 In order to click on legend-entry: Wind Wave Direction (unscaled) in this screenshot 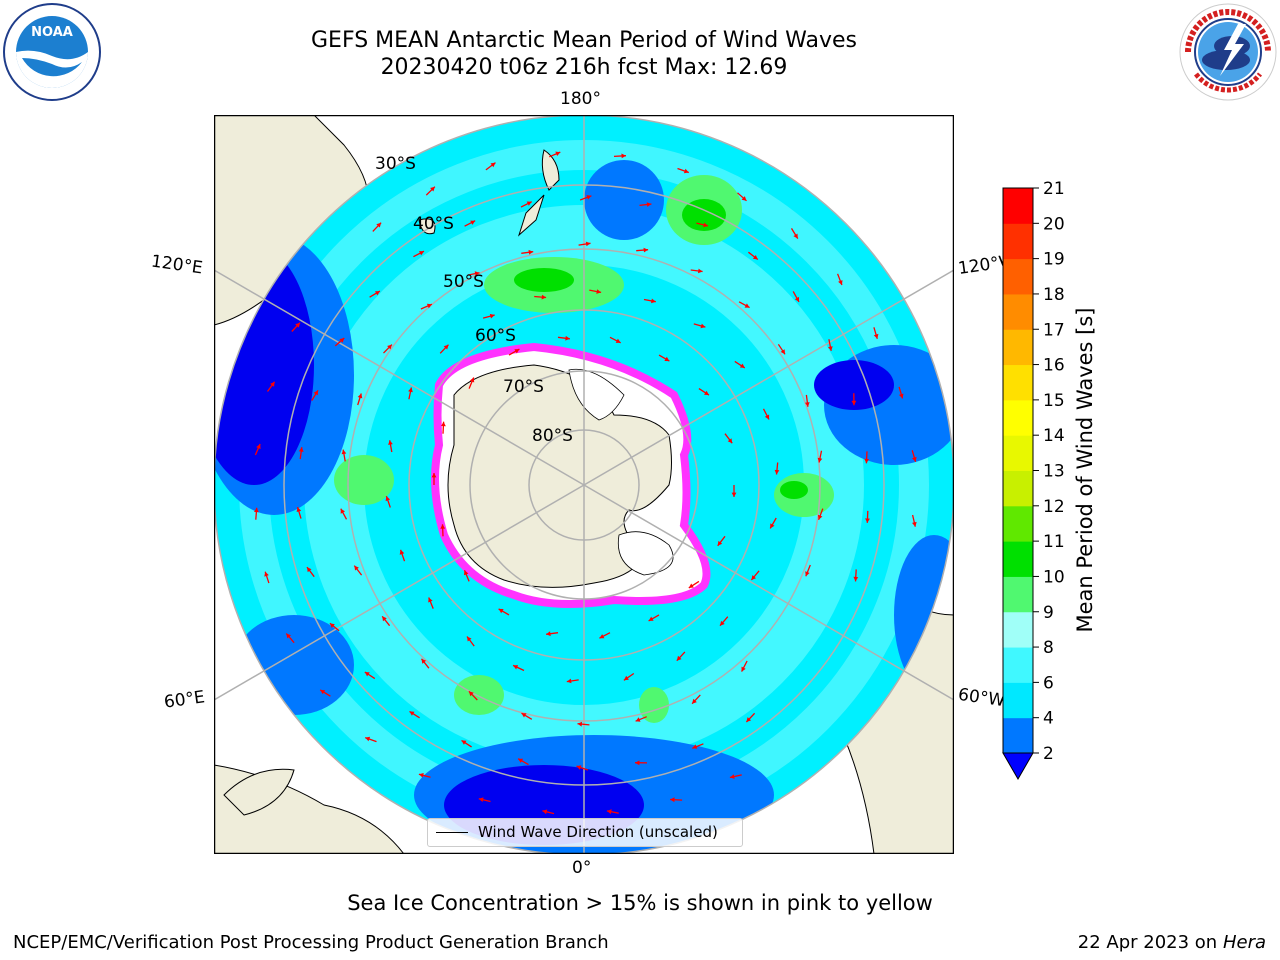, I will do `click(598, 832)`.